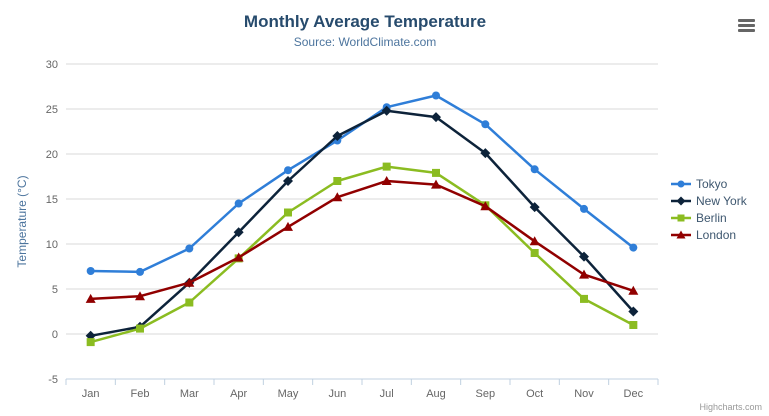  I want to click on chart-title: Monthly Average Temperature, so click(365, 21).